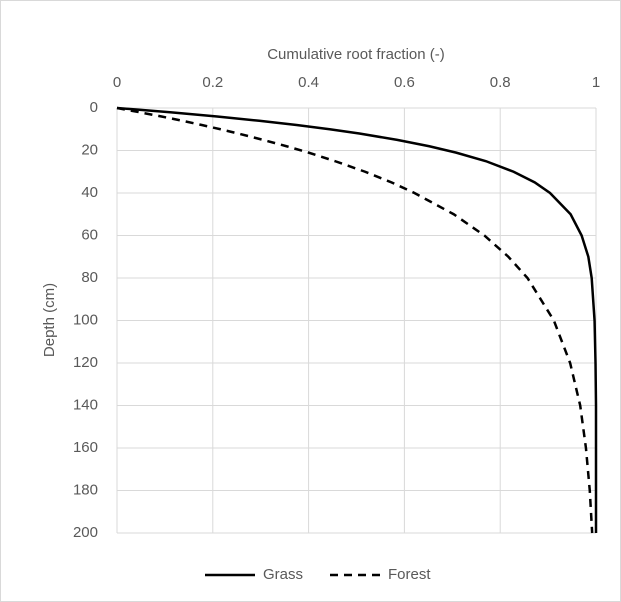  What do you see at coordinates (85, 447) in the screenshot?
I see `y-tick-label: 160` at bounding box center [85, 447].